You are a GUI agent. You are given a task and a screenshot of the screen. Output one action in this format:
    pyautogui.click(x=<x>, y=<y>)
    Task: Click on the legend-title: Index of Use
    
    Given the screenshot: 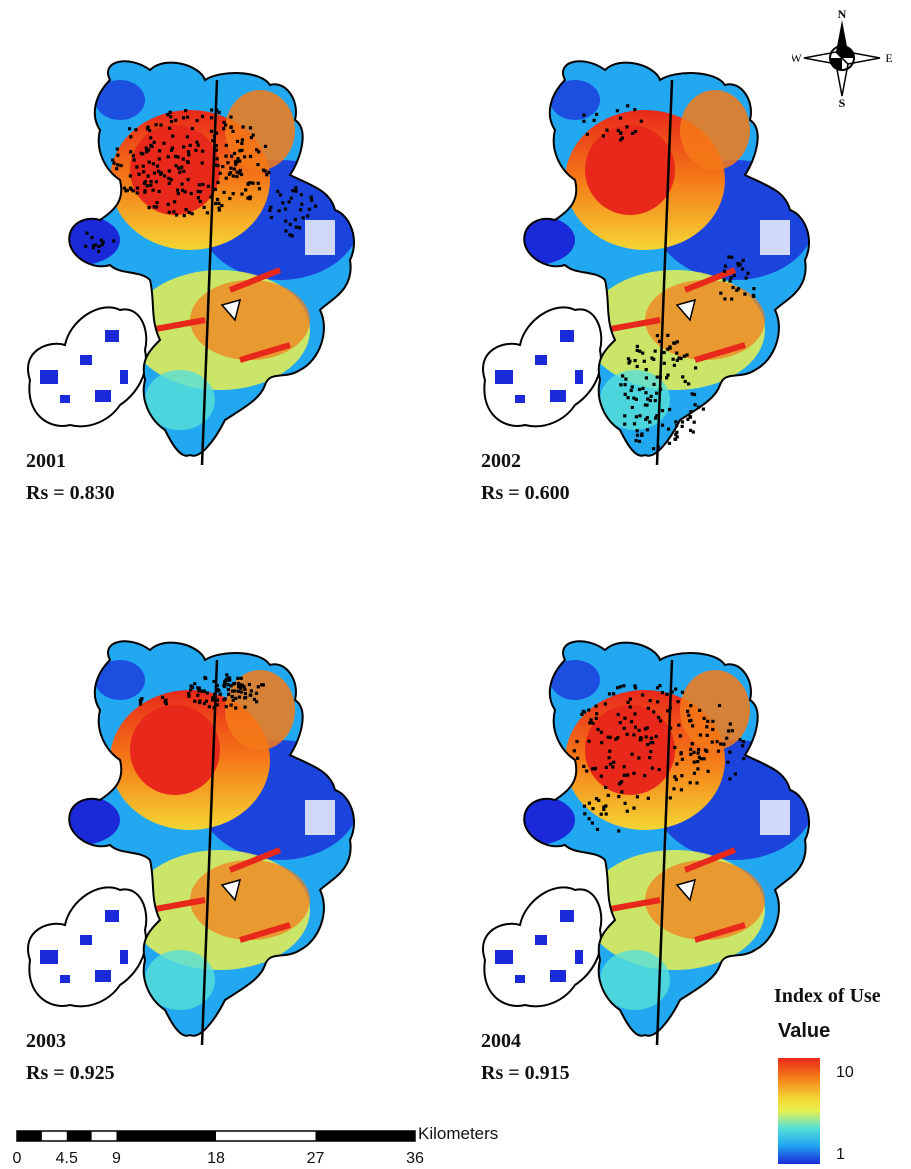 What is the action you would take?
    pyautogui.click(x=827, y=996)
    